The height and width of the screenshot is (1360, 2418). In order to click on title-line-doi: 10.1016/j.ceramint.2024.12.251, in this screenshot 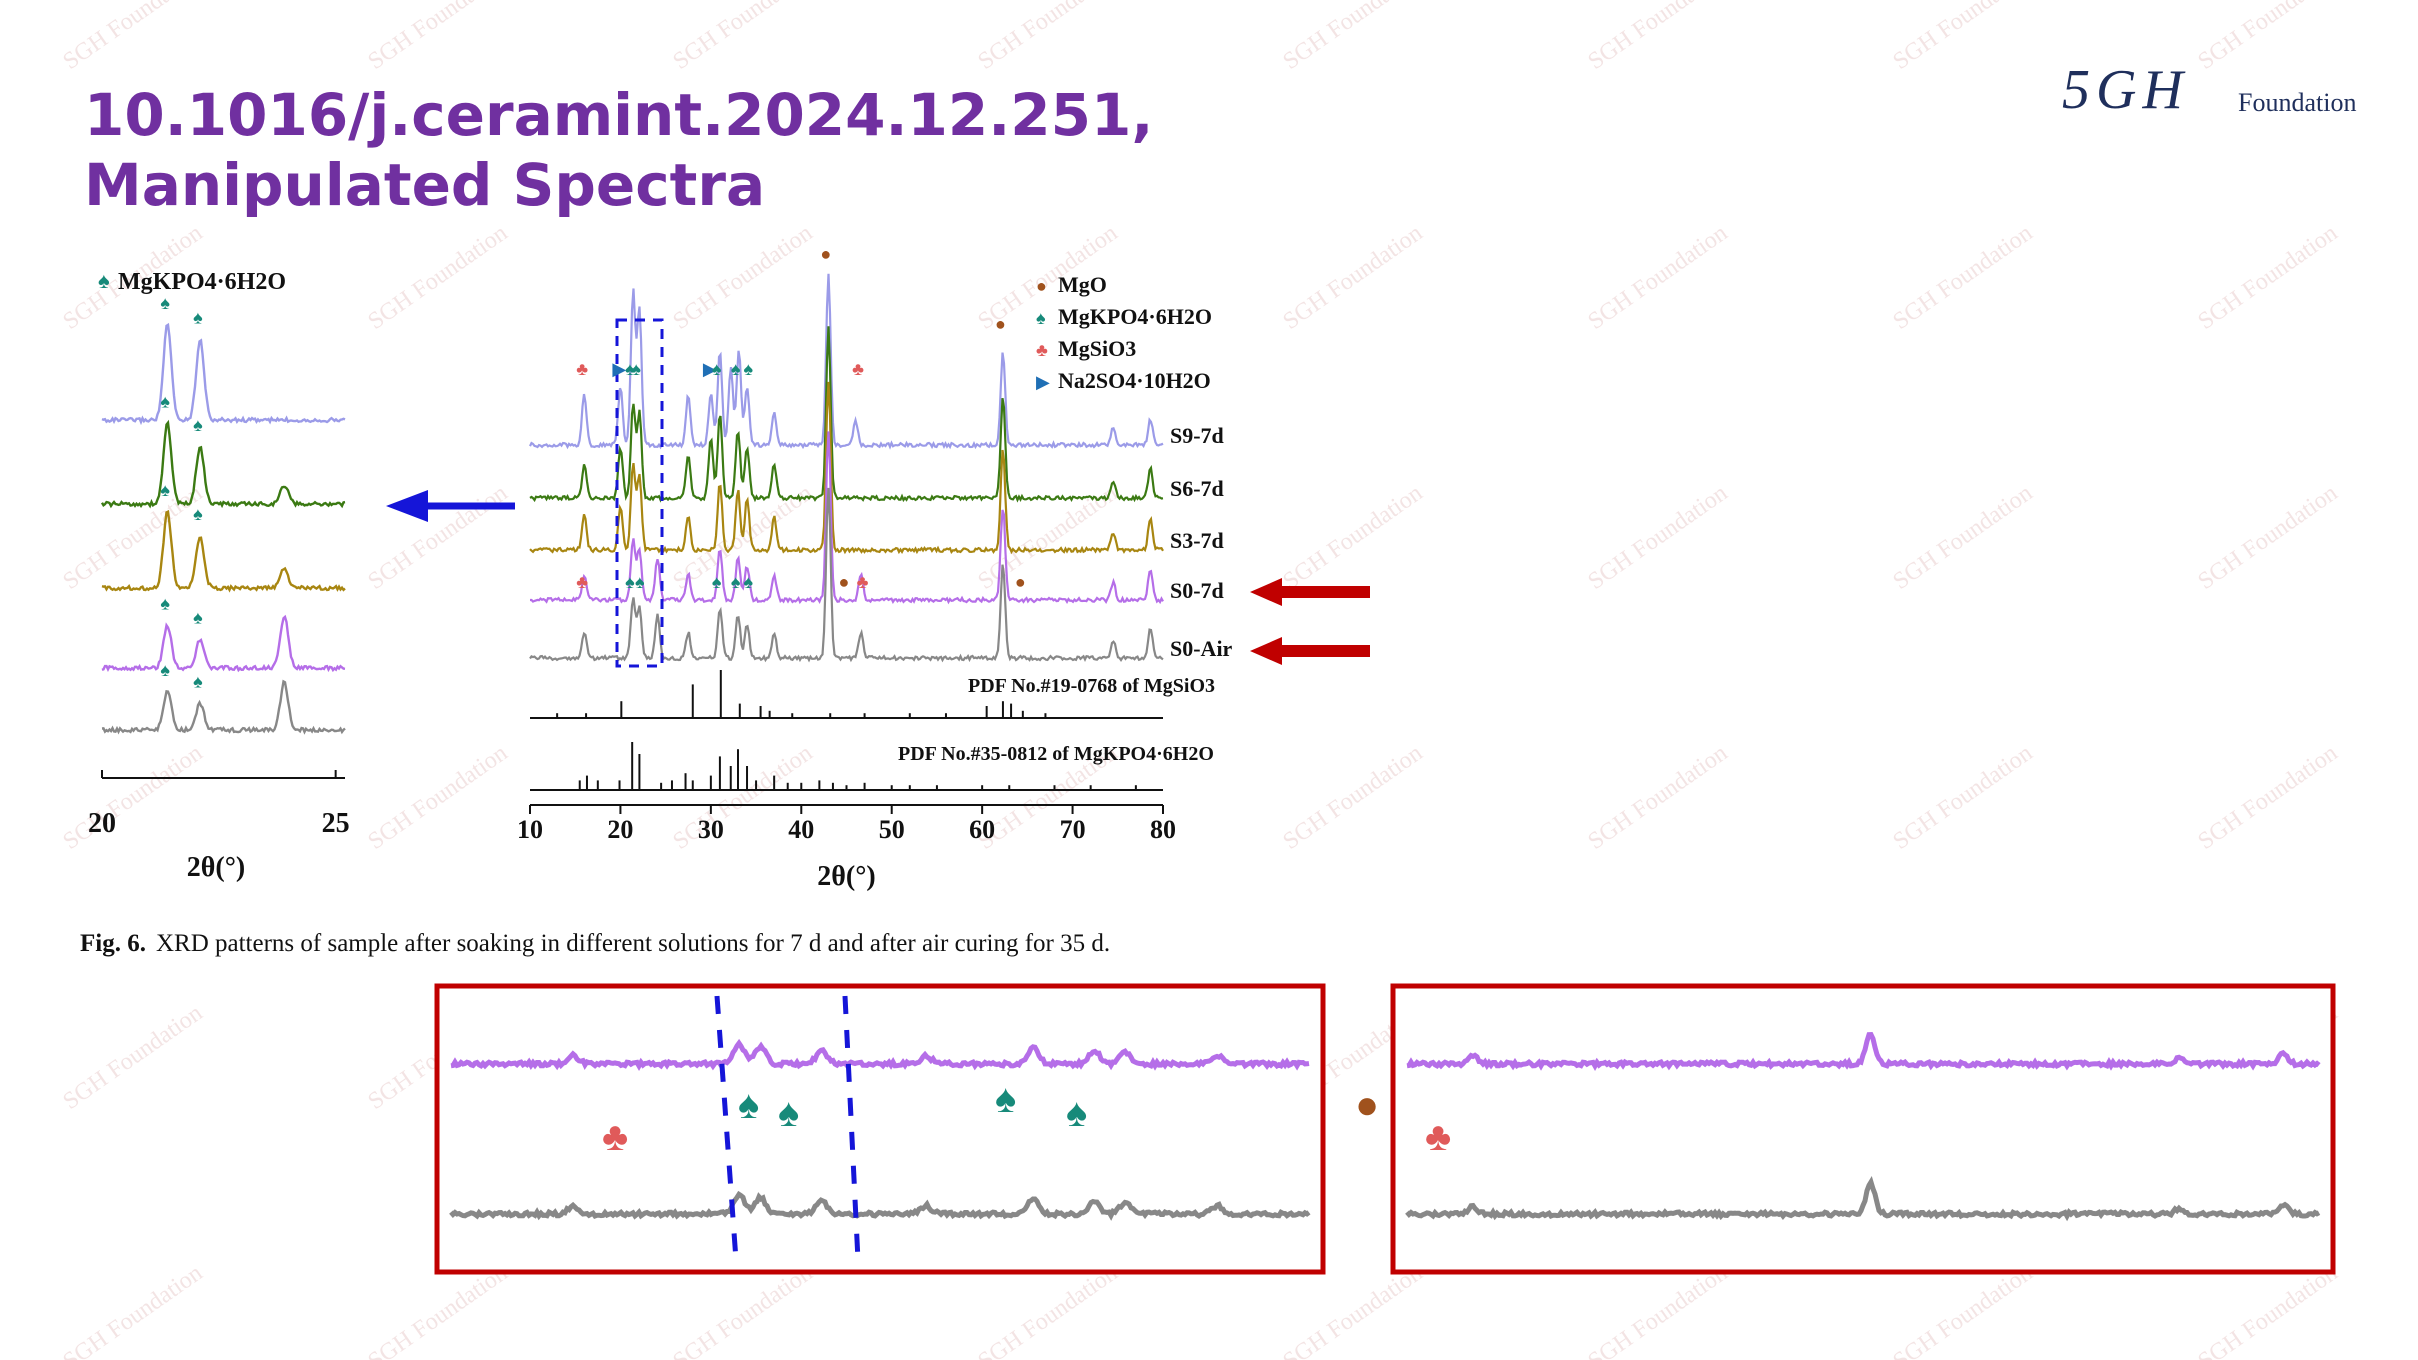, I will do `click(619, 115)`.